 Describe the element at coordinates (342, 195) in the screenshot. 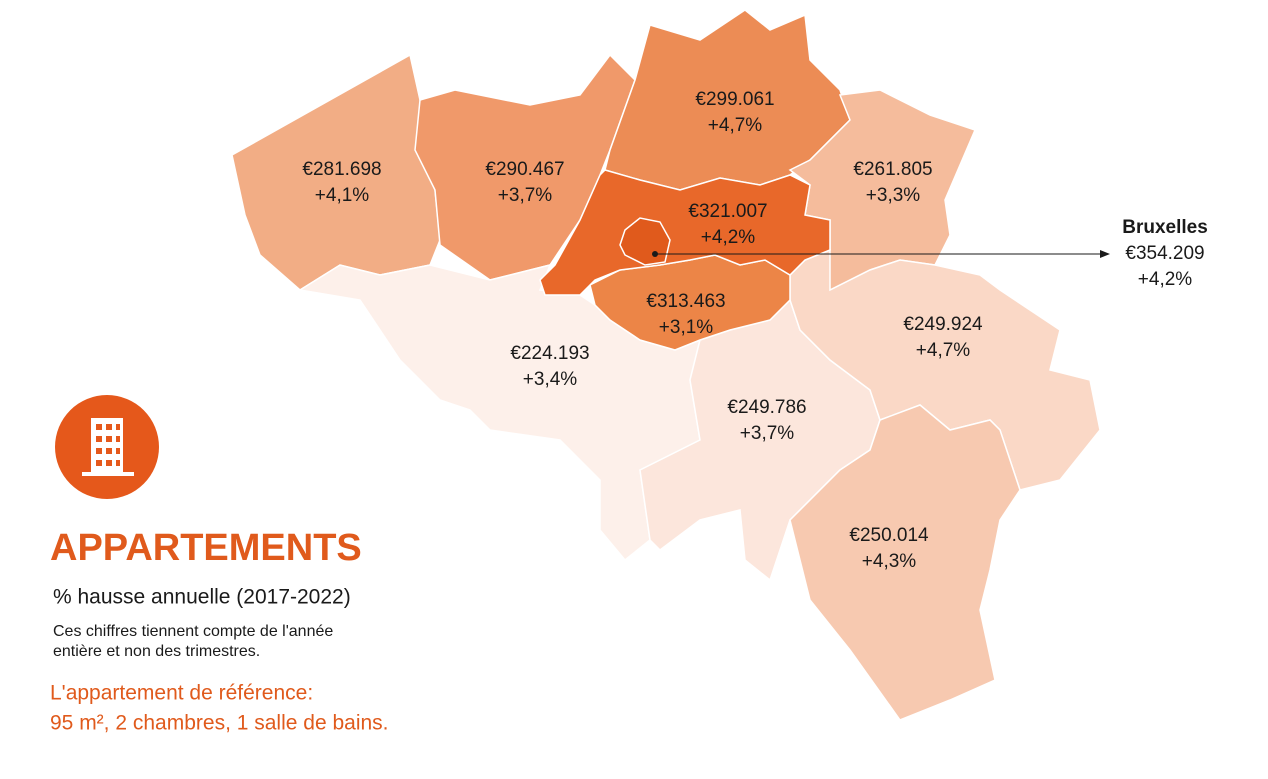

I see `region-change: +4,1%` at that location.